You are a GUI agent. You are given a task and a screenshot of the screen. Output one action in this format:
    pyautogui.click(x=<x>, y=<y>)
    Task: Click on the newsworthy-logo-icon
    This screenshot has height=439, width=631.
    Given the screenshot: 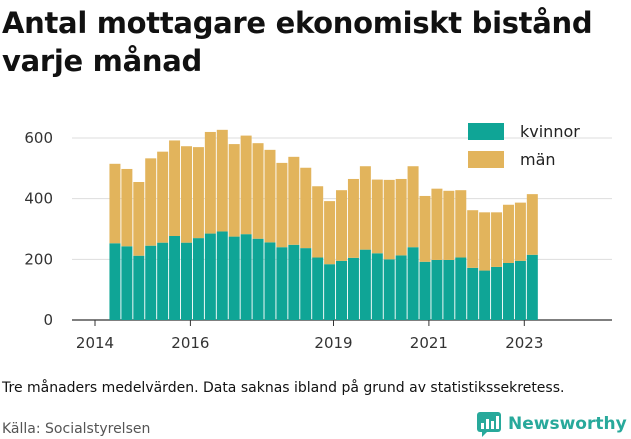 What is the action you would take?
    pyautogui.click(x=489, y=424)
    